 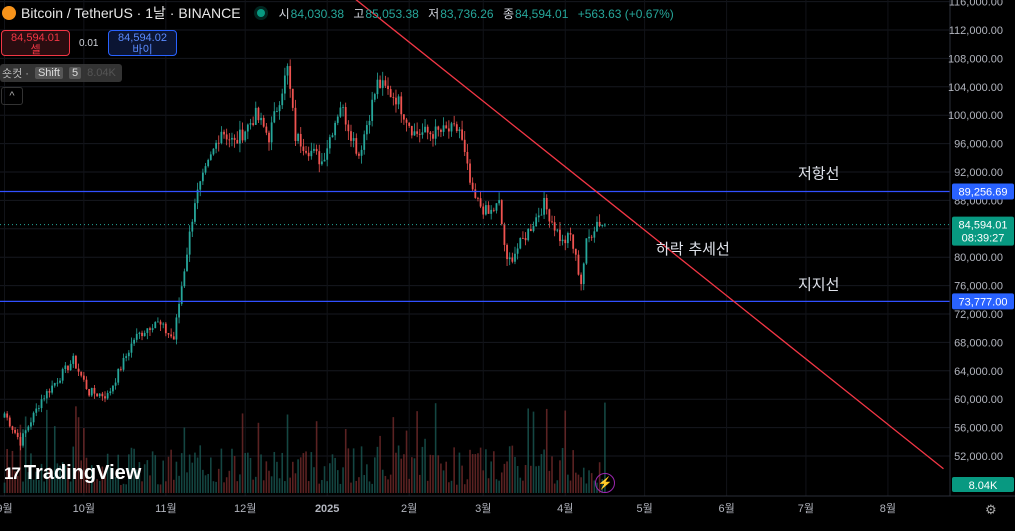 I want to click on buy-button: 84,594.02 바이, so click(x=142, y=43).